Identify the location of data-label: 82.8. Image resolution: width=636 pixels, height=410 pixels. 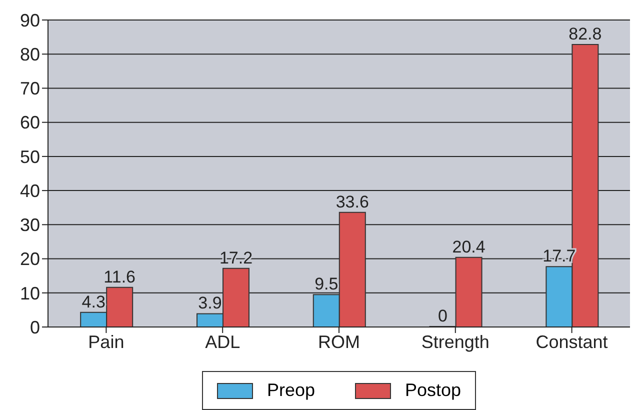
(585, 34).